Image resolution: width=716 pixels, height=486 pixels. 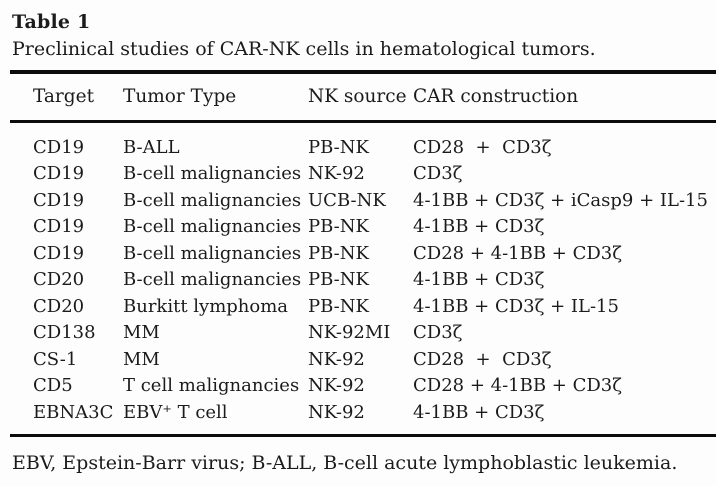 I want to click on table-row: CD19 B-ALL PB-NK CD28 + CD3ζ, so click(x=363, y=141).